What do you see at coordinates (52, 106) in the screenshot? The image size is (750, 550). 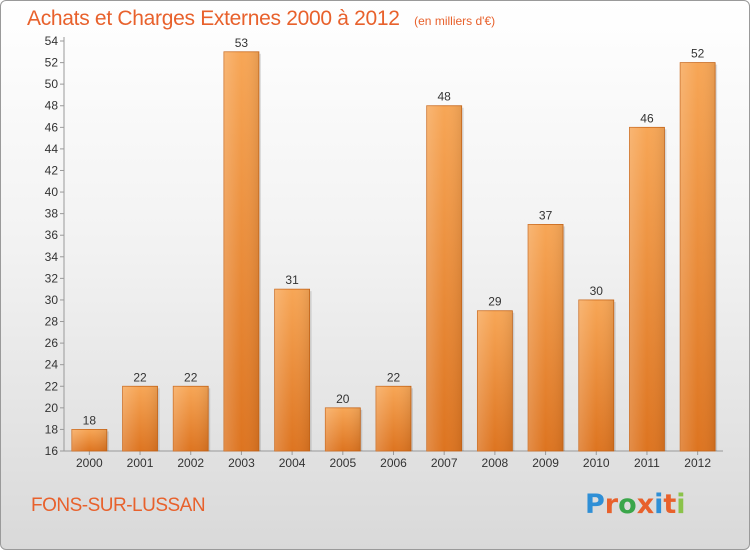 I see `y-tick-label: 48` at bounding box center [52, 106].